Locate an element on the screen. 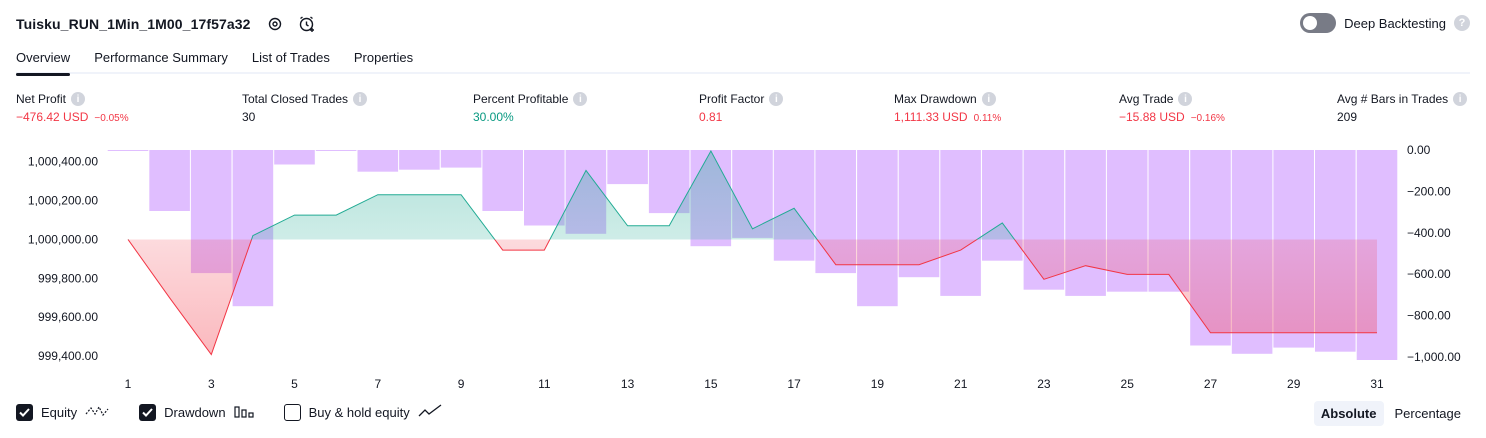  deep-backtesting: Deep Backtesting ? is located at coordinates (1385, 23).